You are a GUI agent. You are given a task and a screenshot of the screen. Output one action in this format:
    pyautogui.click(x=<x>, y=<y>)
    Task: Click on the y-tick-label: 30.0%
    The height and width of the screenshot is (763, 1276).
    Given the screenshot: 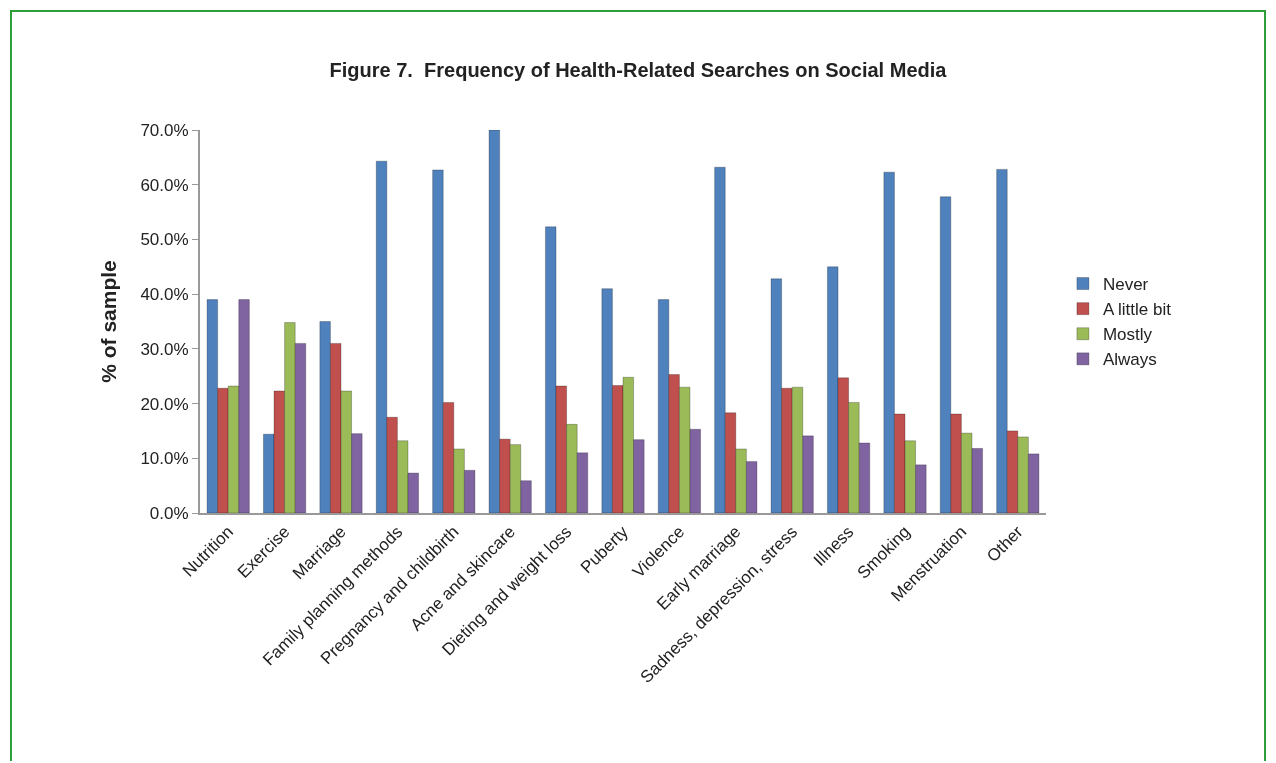 What is the action you would take?
    pyautogui.click(x=164, y=349)
    